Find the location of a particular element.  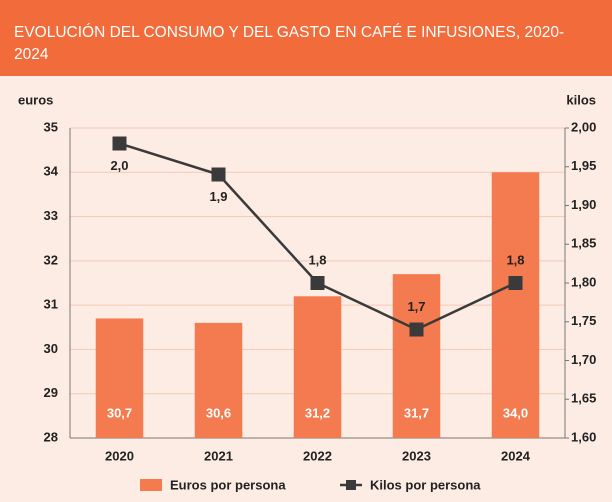

y-tick-label: 29 is located at coordinates (51, 392).